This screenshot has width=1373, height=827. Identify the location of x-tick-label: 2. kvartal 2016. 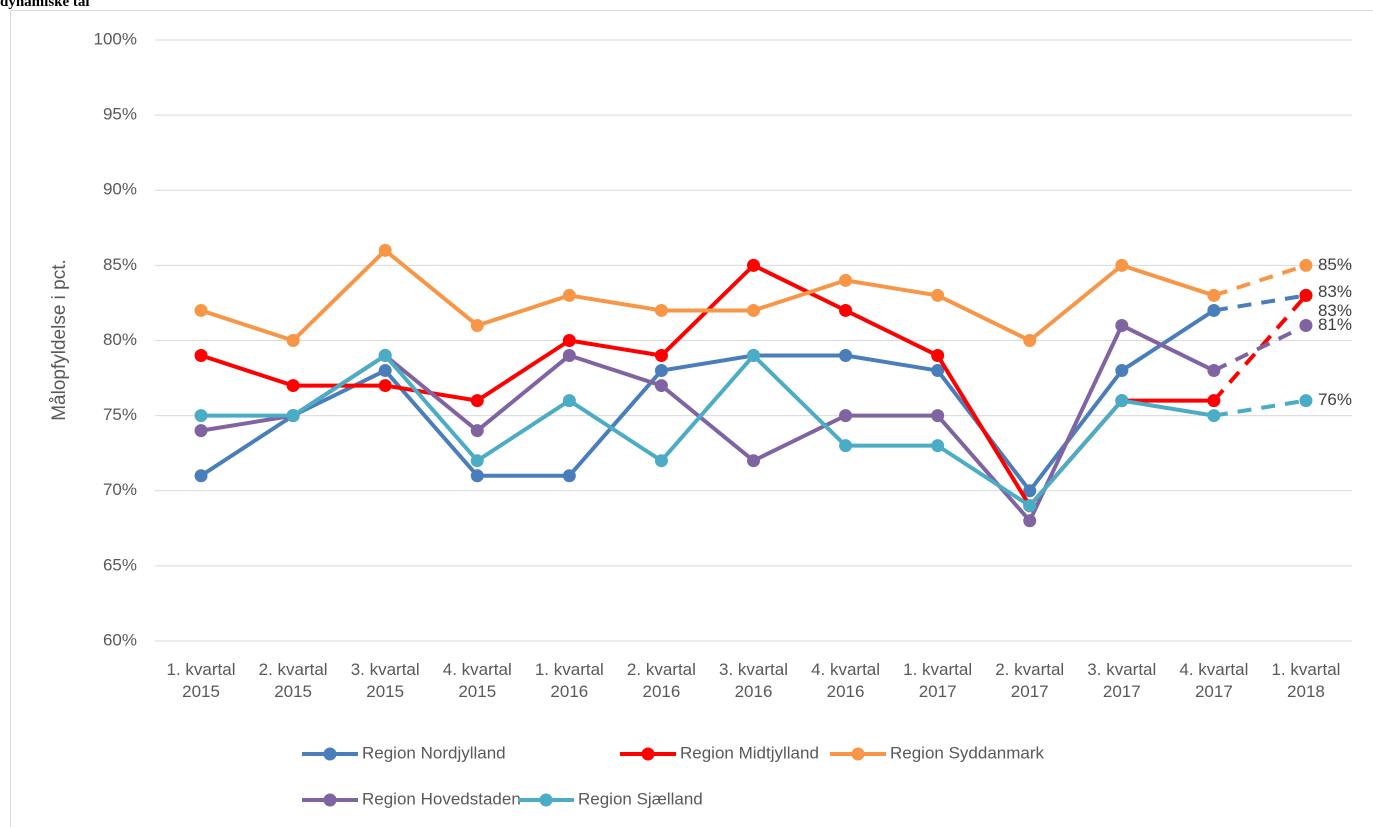
(661, 680).